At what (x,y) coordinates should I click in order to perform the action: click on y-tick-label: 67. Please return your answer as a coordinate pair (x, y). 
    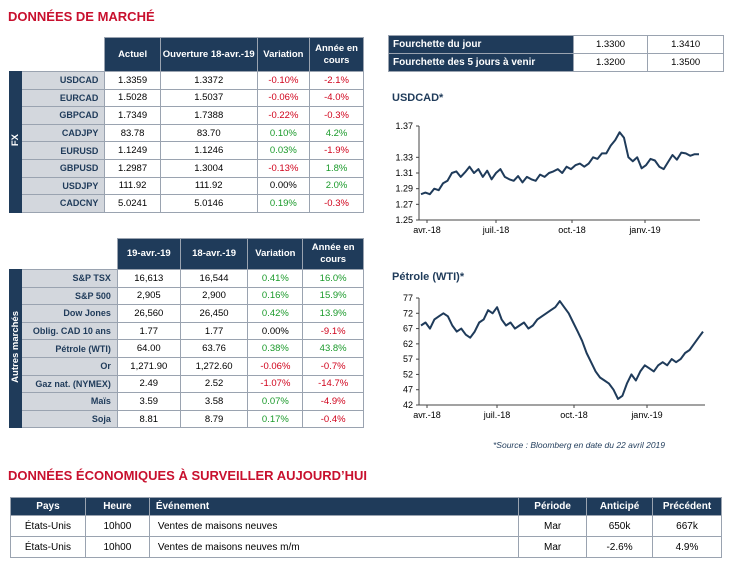
    Looking at the image, I should click on (408, 329).